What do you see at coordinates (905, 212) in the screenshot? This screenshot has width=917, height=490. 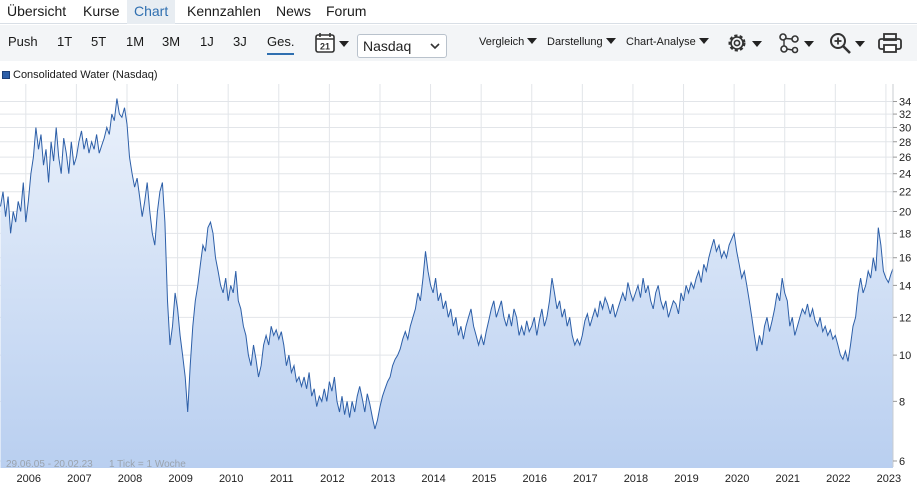 I see `y-tick-label: 20` at bounding box center [905, 212].